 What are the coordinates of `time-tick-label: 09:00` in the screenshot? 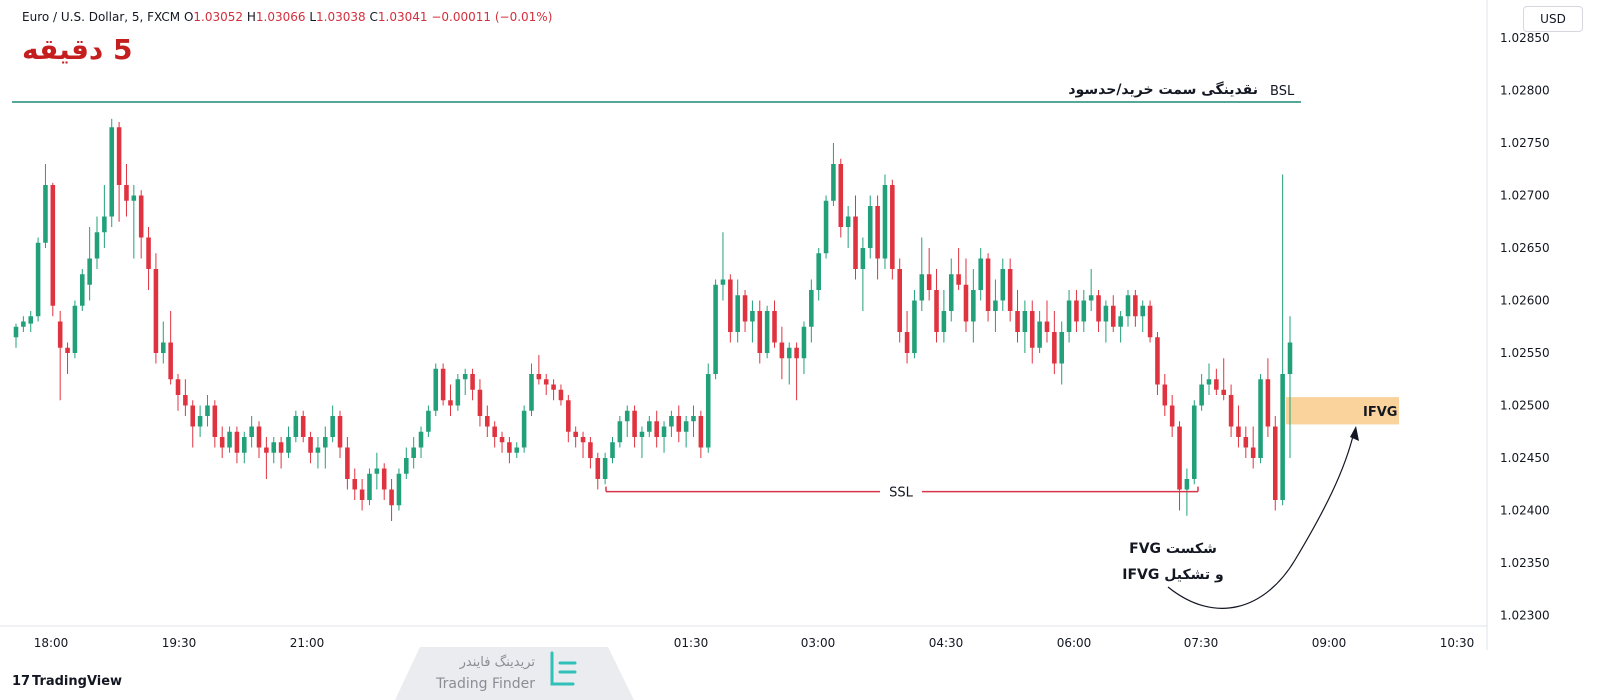 It's located at (1329, 643).